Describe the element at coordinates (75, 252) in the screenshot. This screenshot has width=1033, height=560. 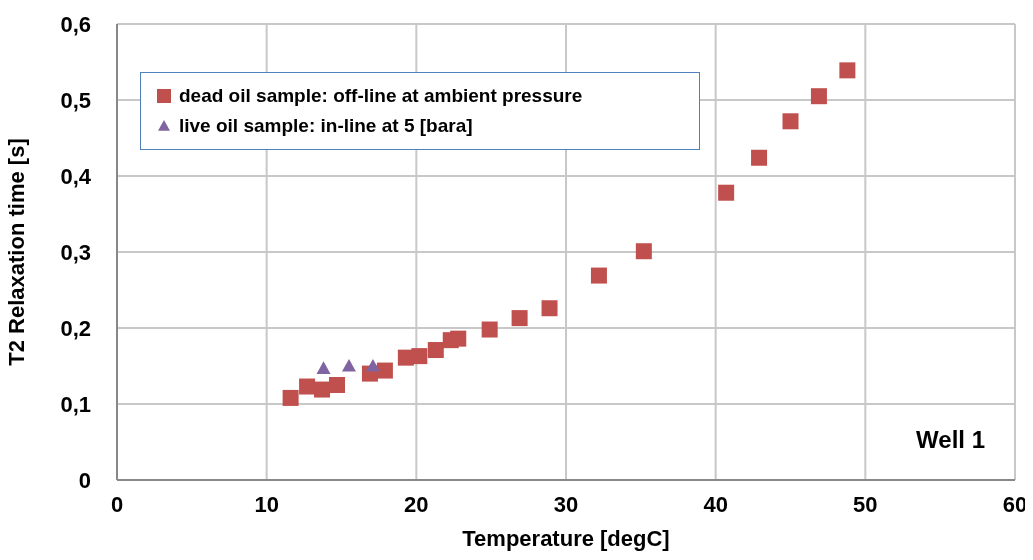
I see `y-tick-label: 0,3` at that location.